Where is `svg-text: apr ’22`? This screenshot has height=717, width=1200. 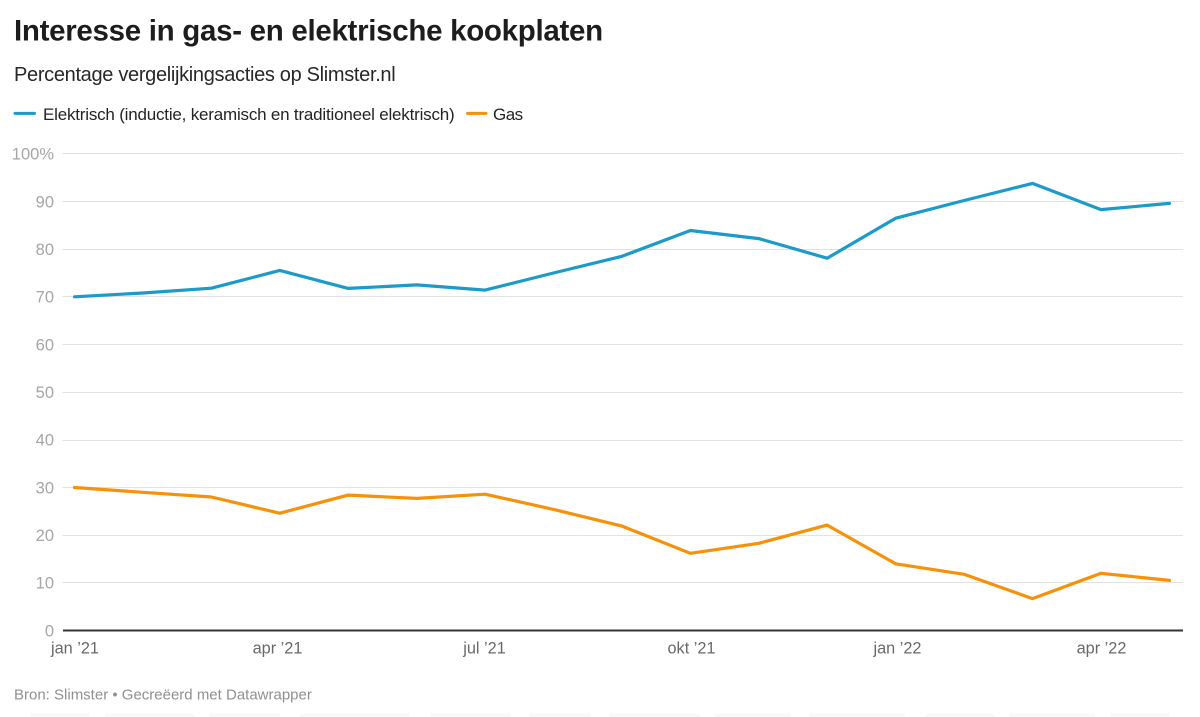
svg-text: apr ’22 is located at coordinates (1102, 648).